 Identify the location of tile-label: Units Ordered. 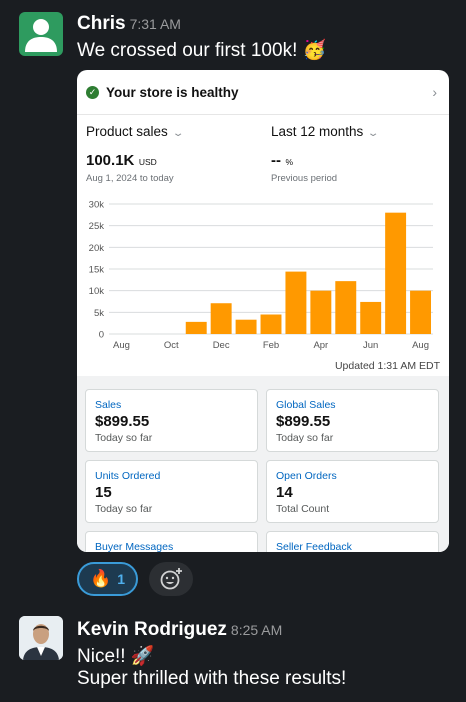
(128, 476).